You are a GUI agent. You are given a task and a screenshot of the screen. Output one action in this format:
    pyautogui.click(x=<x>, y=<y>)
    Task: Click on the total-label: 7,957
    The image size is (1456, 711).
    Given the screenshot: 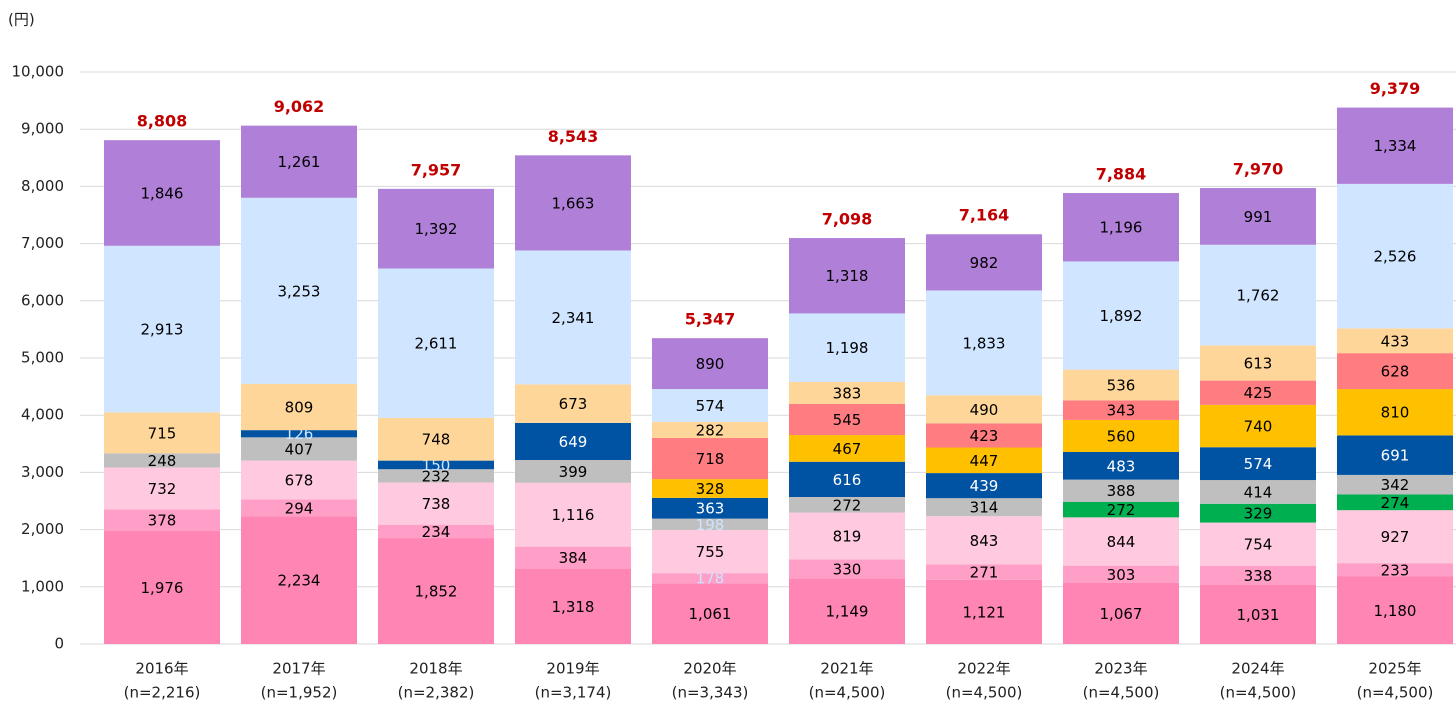 What is the action you would take?
    pyautogui.click(x=436, y=169)
    